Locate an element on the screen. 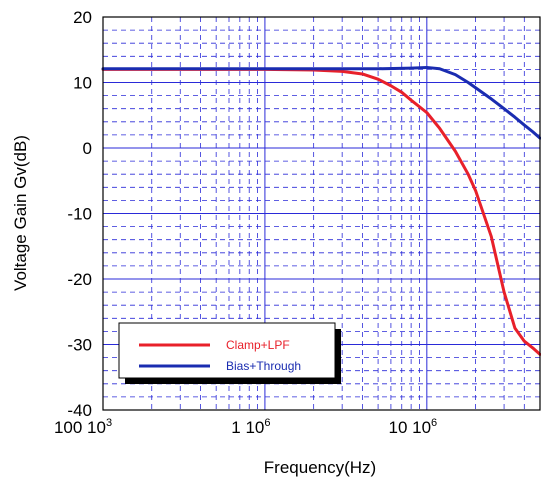 Image resolution: width=541 pixels, height=482 pixels. x-tick-label: 100 103 is located at coordinates (83, 427).